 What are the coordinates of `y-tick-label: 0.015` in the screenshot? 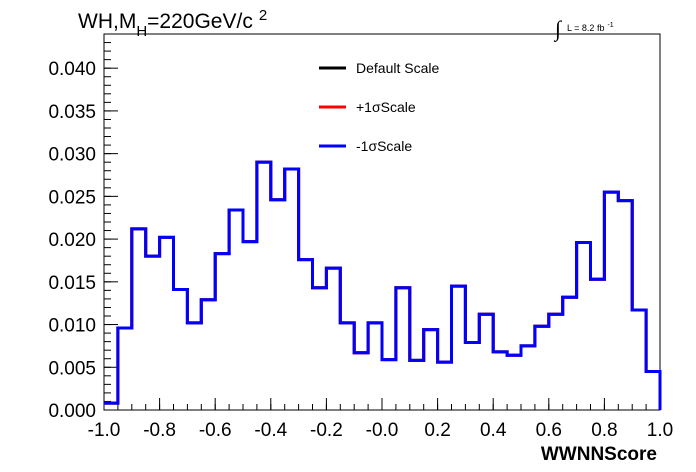 It's located at (72, 283).